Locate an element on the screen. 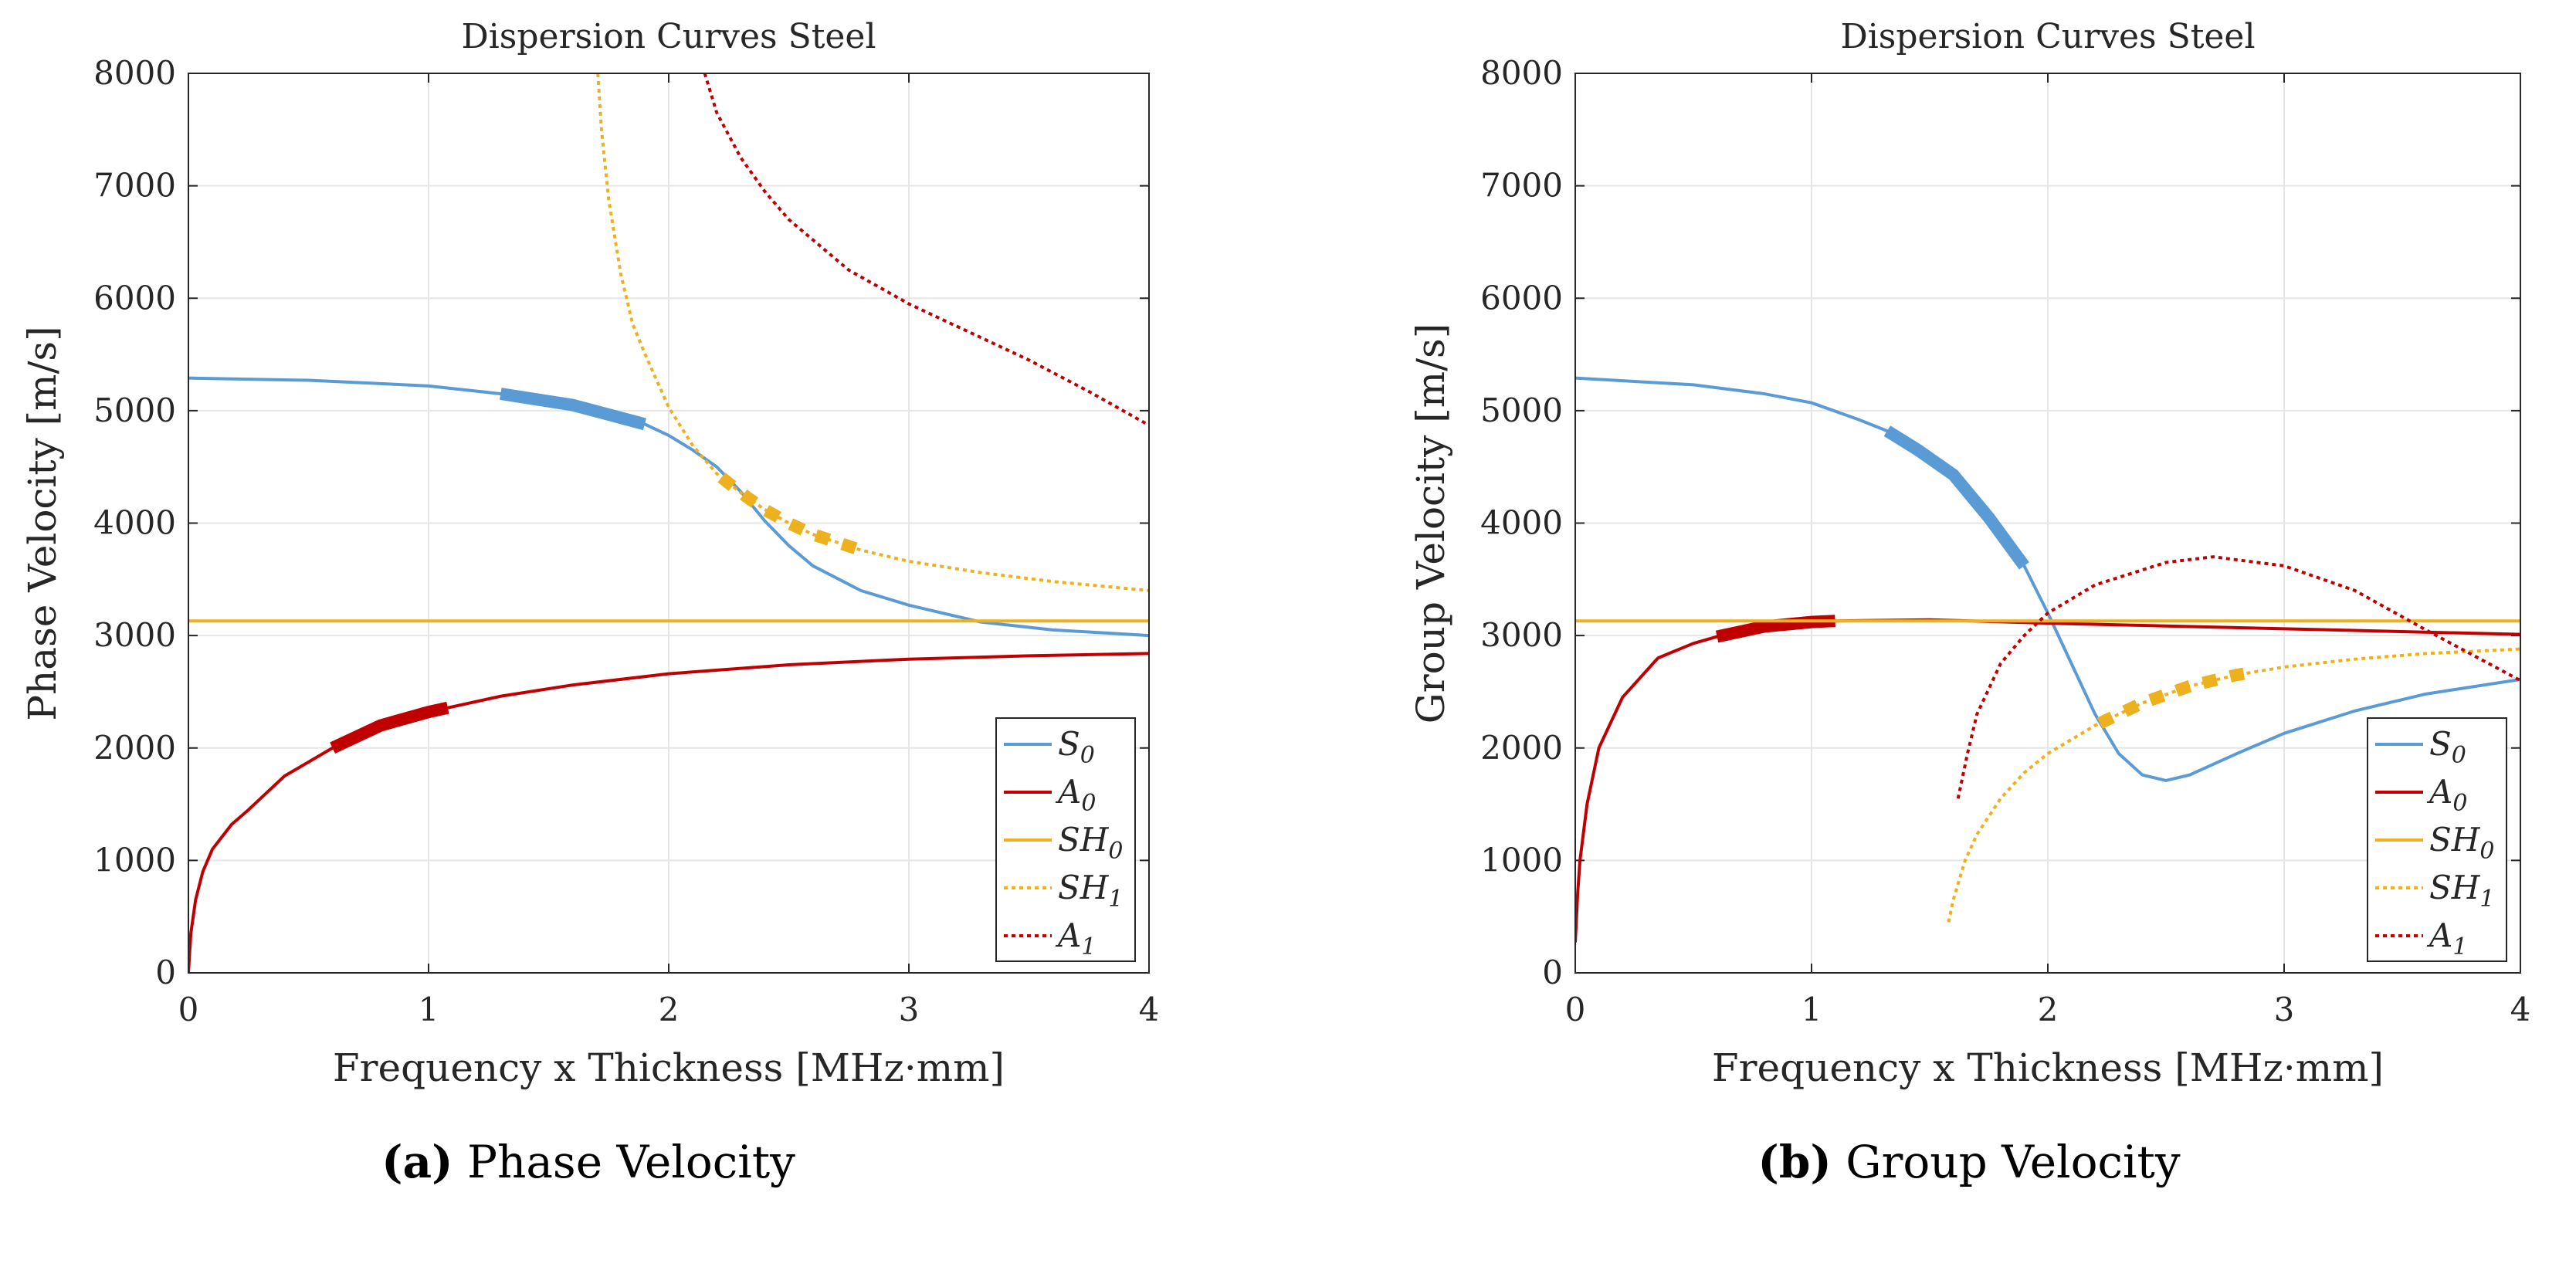  caption-letter: (b) is located at coordinates (1794, 1162).